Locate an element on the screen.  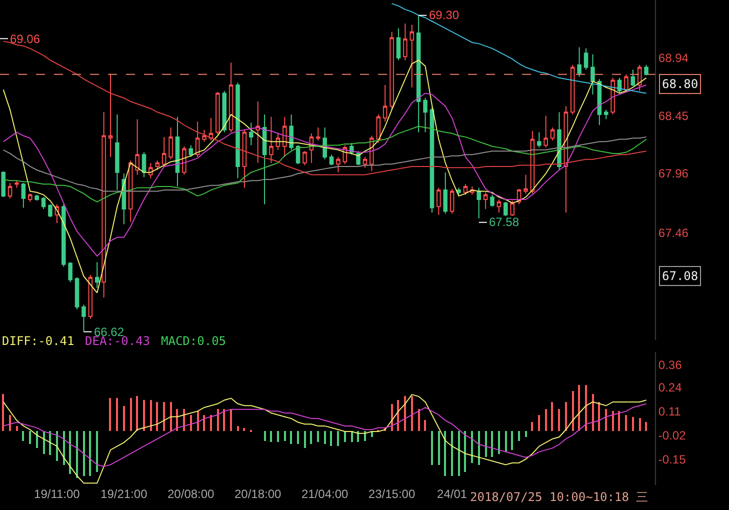
y-tick-label: 68.45 is located at coordinates (673, 115).